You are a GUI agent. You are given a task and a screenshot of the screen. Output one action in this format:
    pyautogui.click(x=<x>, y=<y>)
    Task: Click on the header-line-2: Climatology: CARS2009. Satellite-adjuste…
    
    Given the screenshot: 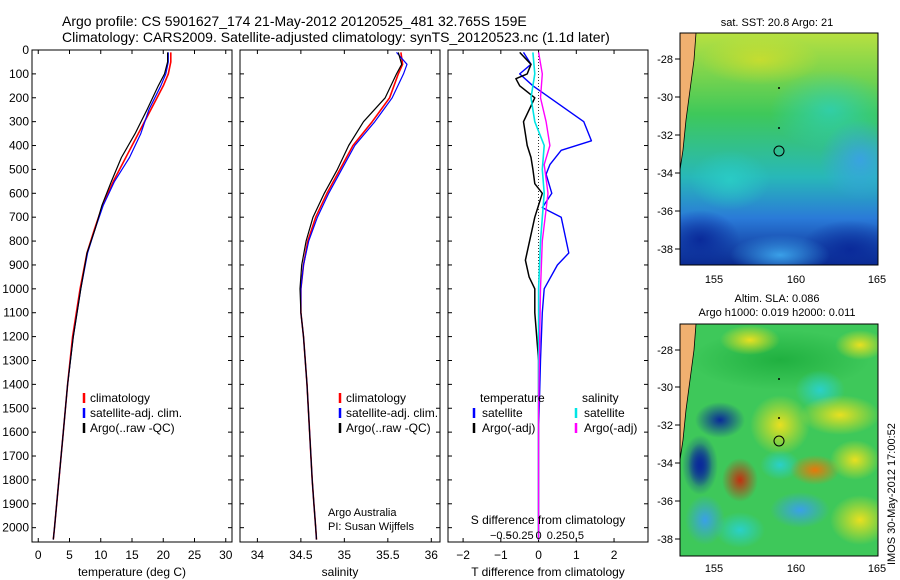 What is the action you would take?
    pyautogui.click(x=336, y=37)
    